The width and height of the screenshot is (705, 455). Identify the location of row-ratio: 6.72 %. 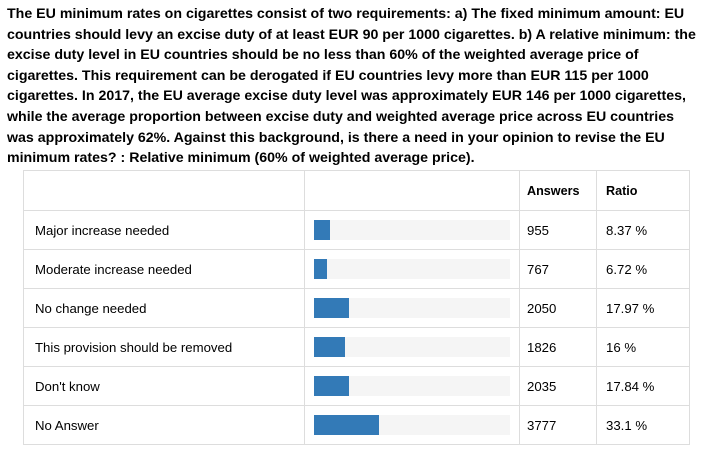
(643, 269).